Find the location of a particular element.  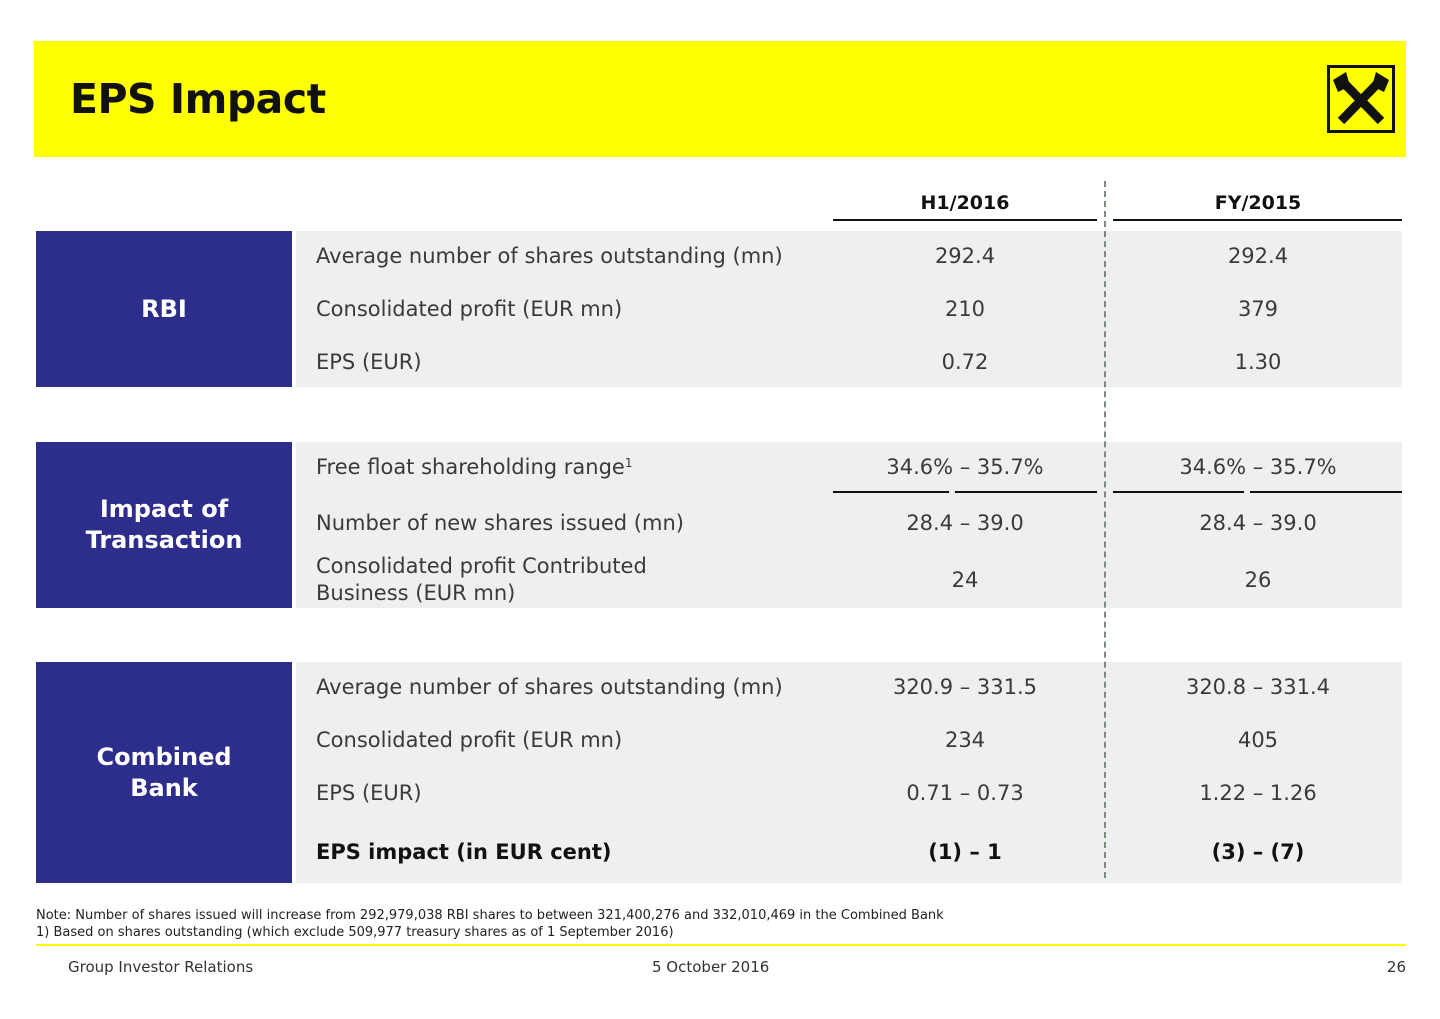

row-label: Number of new shares issued (mn) is located at coordinates (500, 523).